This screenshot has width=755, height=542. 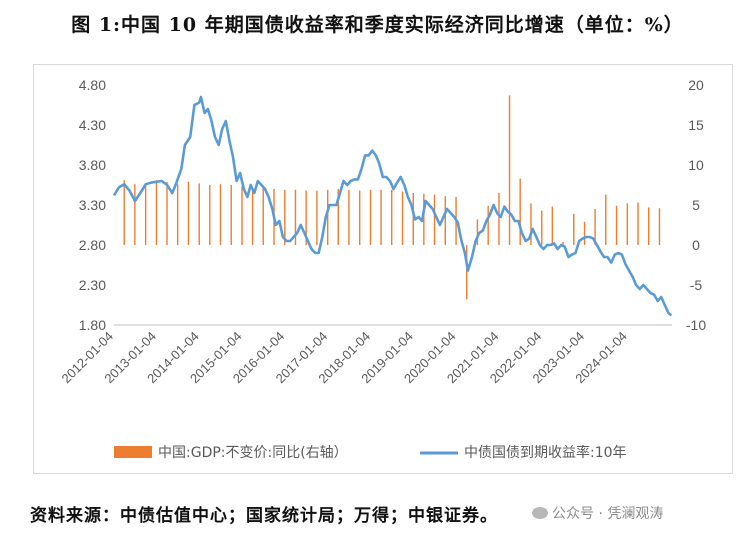 What do you see at coordinates (696, 125) in the screenshot?
I see `y-right-tick-label: 15` at bounding box center [696, 125].